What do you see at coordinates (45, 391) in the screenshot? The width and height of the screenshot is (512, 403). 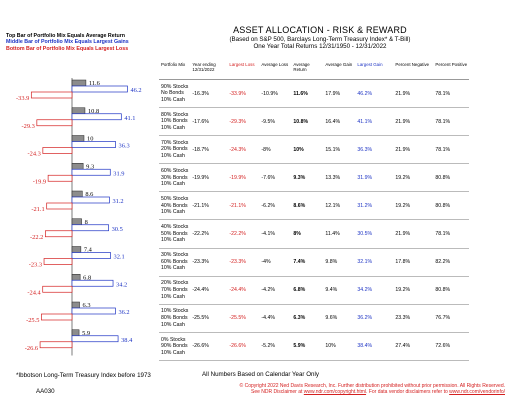 I see `chart-code: AA030` at bounding box center [45, 391].